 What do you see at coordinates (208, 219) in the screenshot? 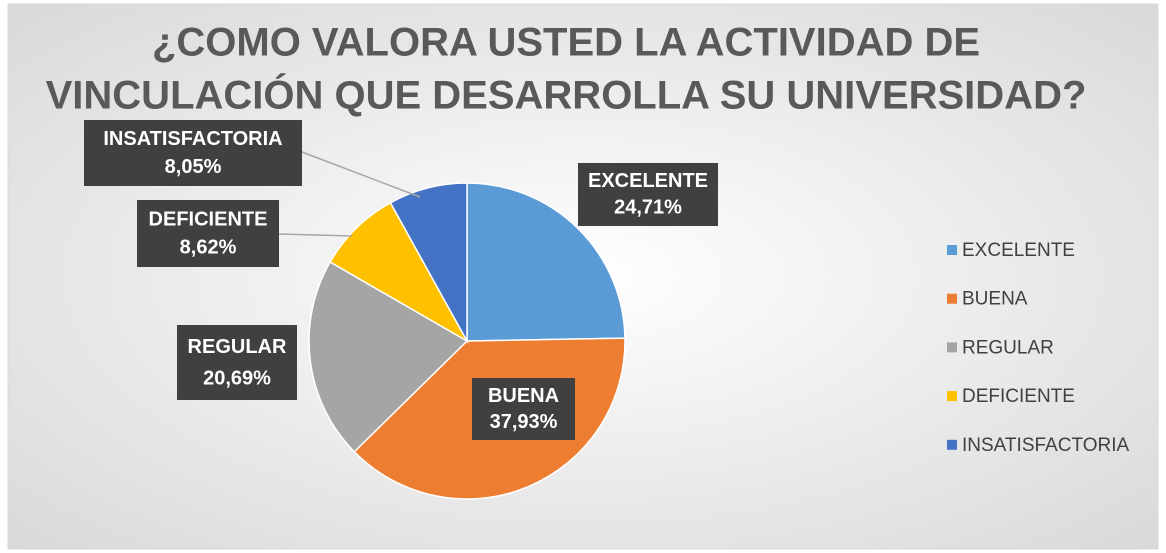
I see `data-label-category: DEFICIENTE` at bounding box center [208, 219].